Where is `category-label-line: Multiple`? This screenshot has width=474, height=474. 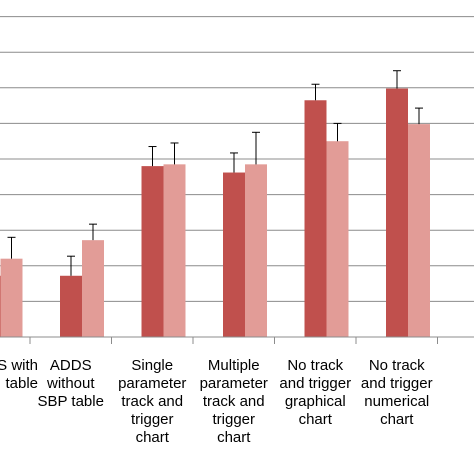 category-label-line: Multiple is located at coordinates (234, 365).